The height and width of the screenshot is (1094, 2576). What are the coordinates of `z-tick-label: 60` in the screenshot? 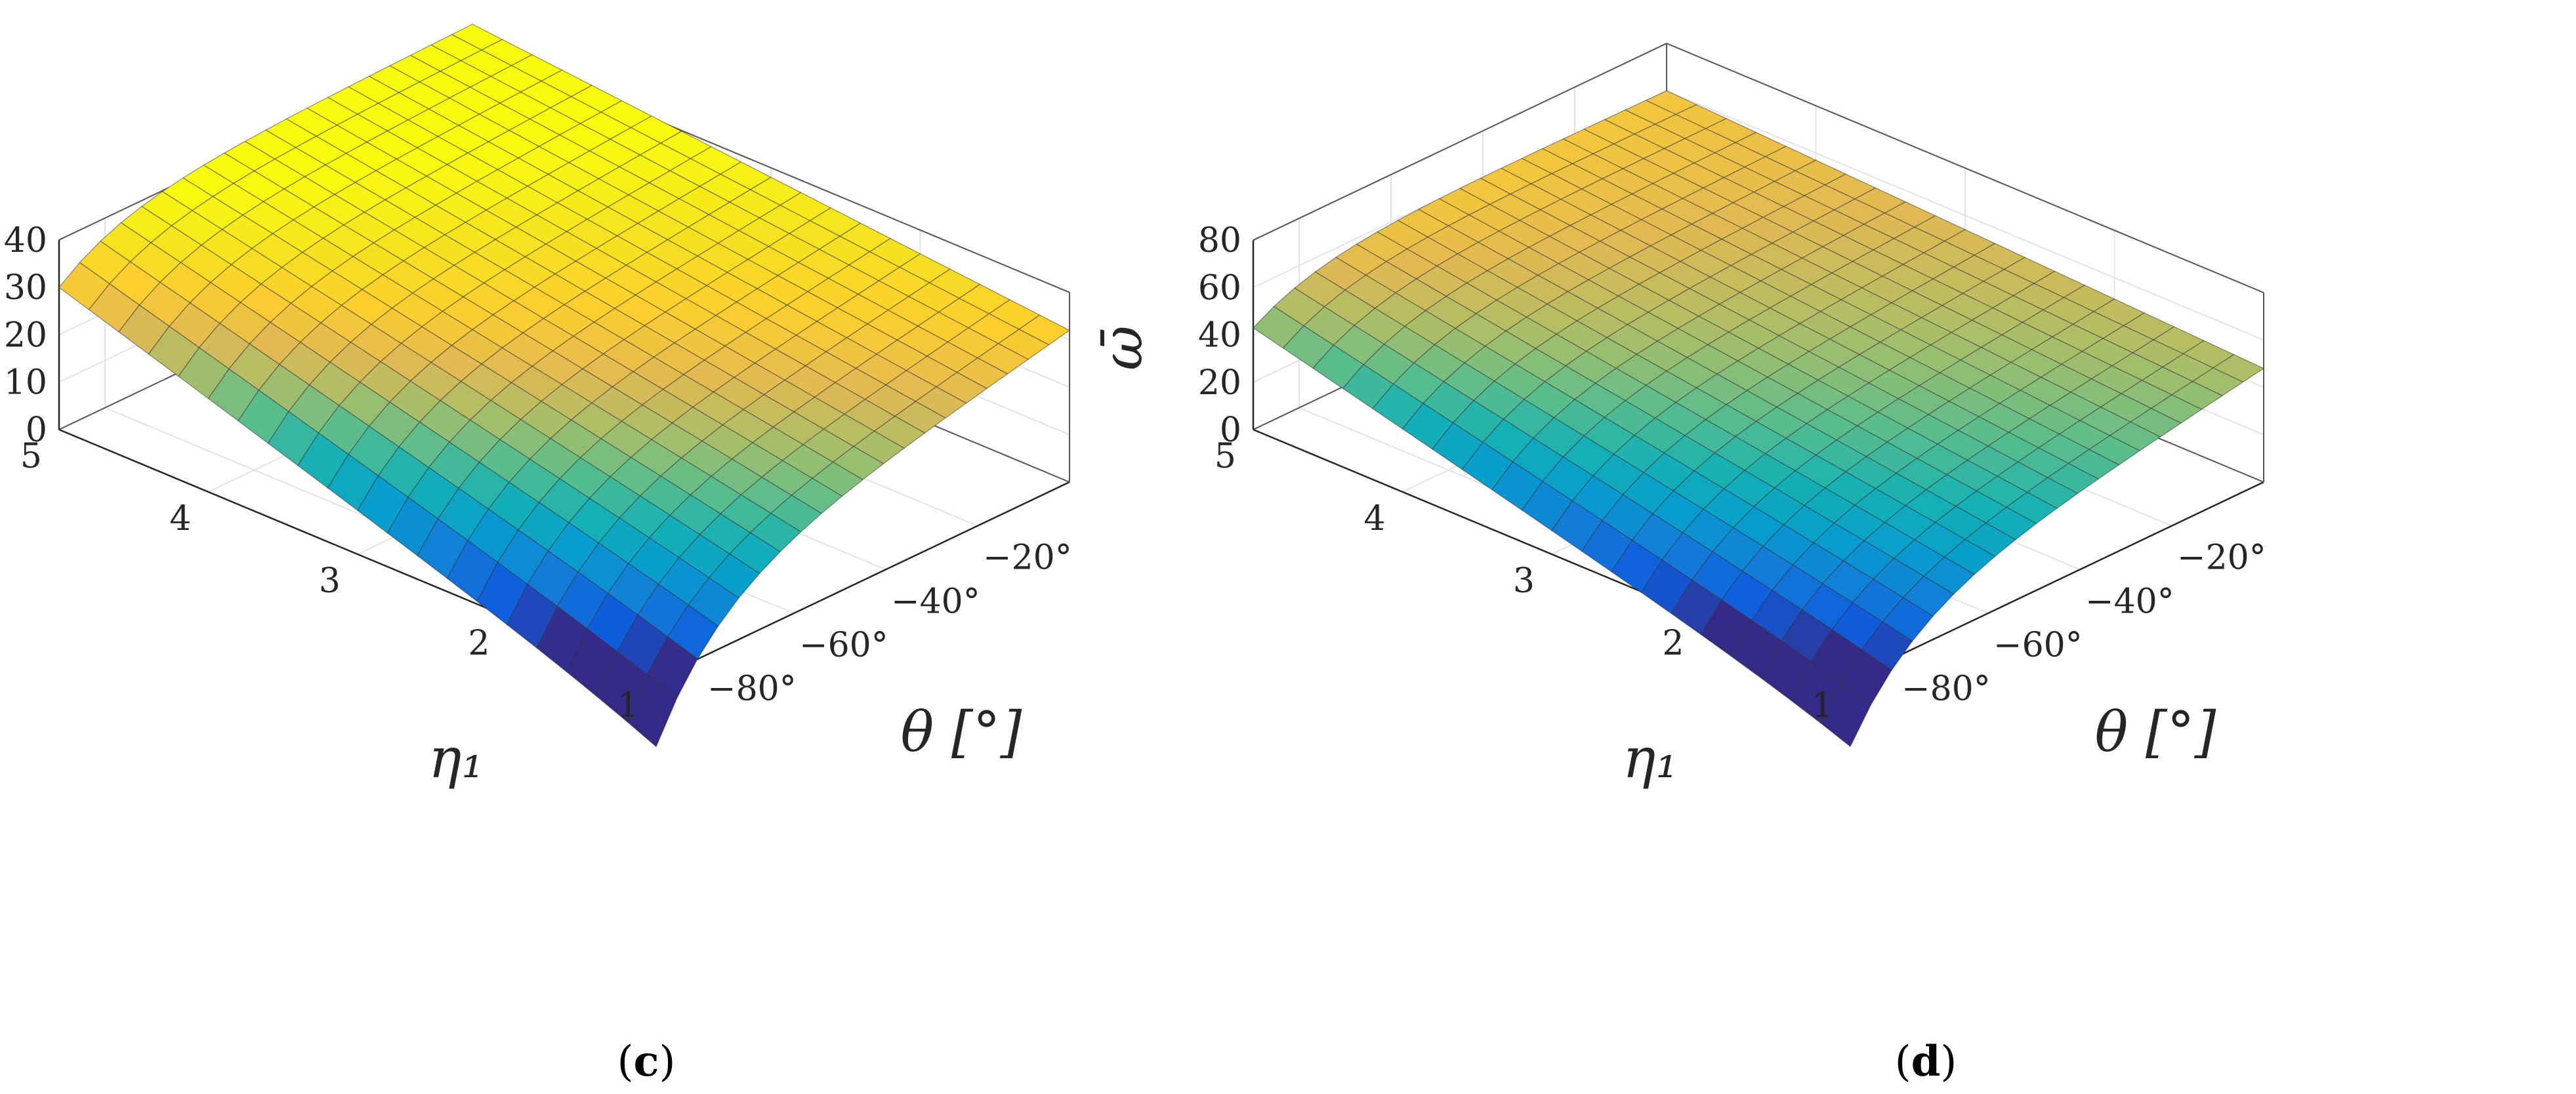 It's located at (1219, 288).